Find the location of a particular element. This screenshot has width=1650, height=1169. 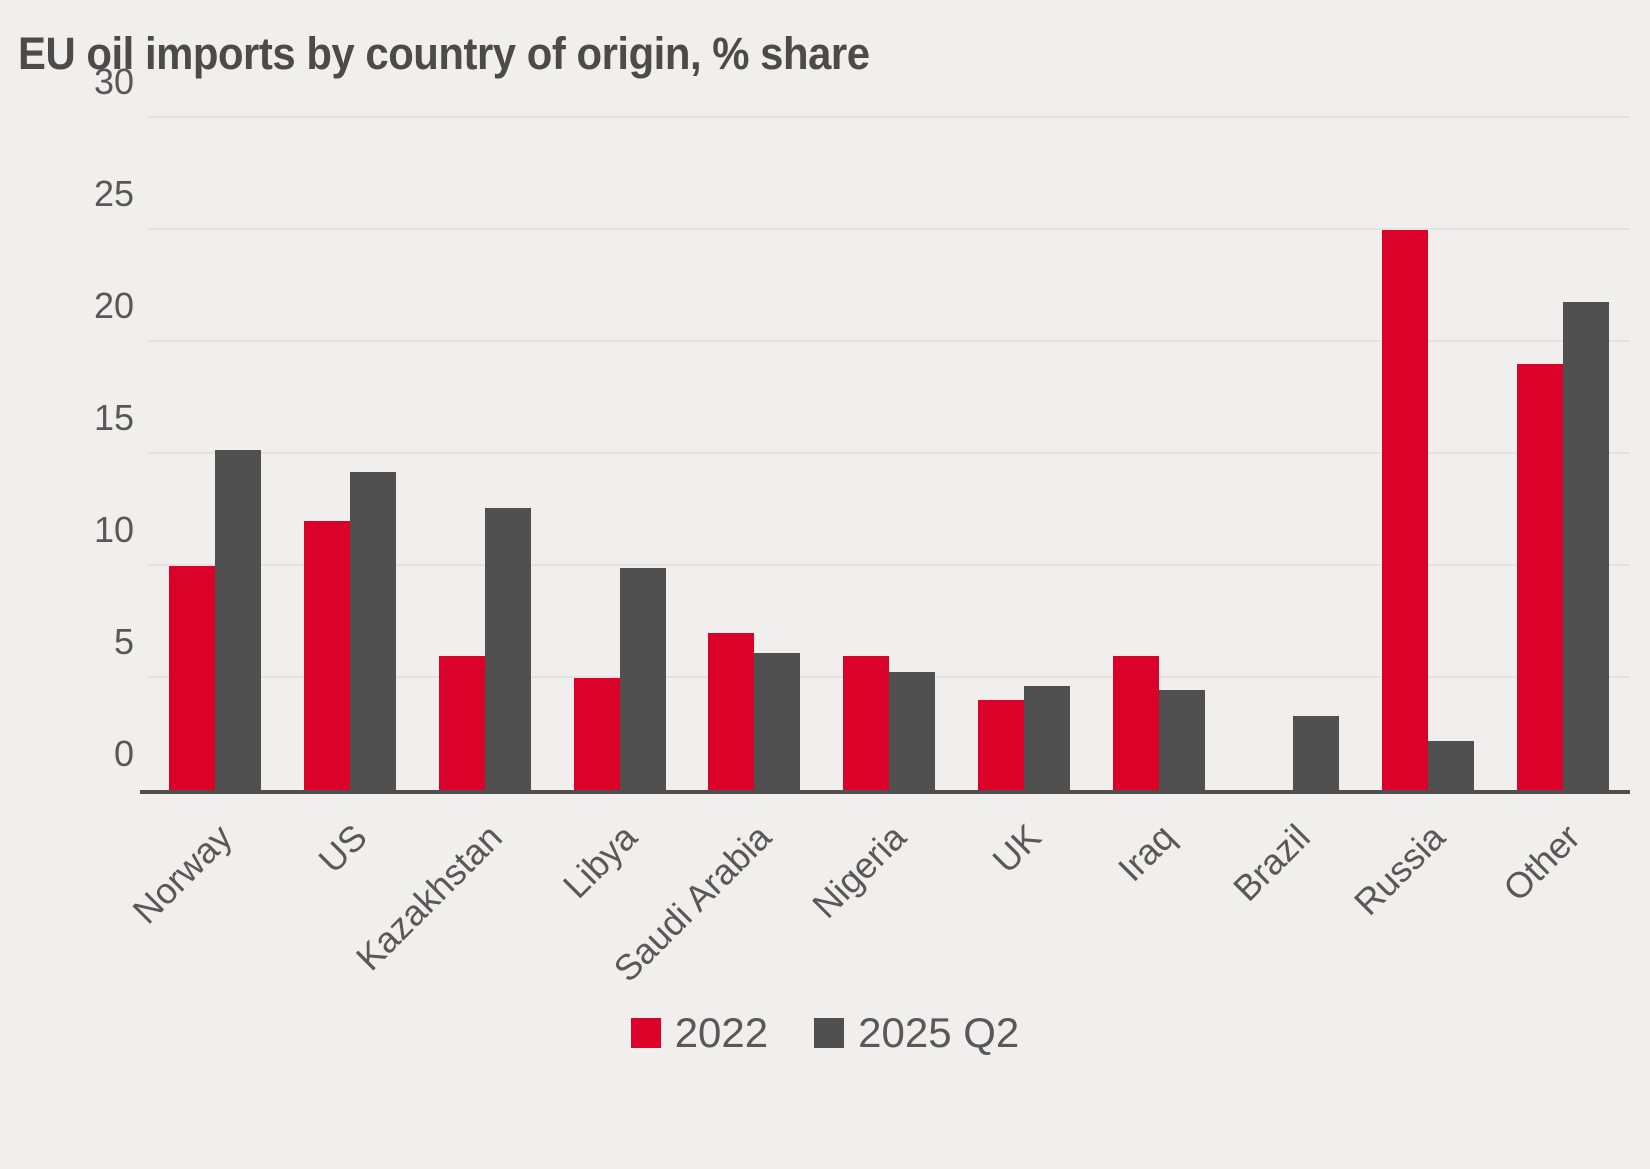

x-axis-line is located at coordinates (885, 792).